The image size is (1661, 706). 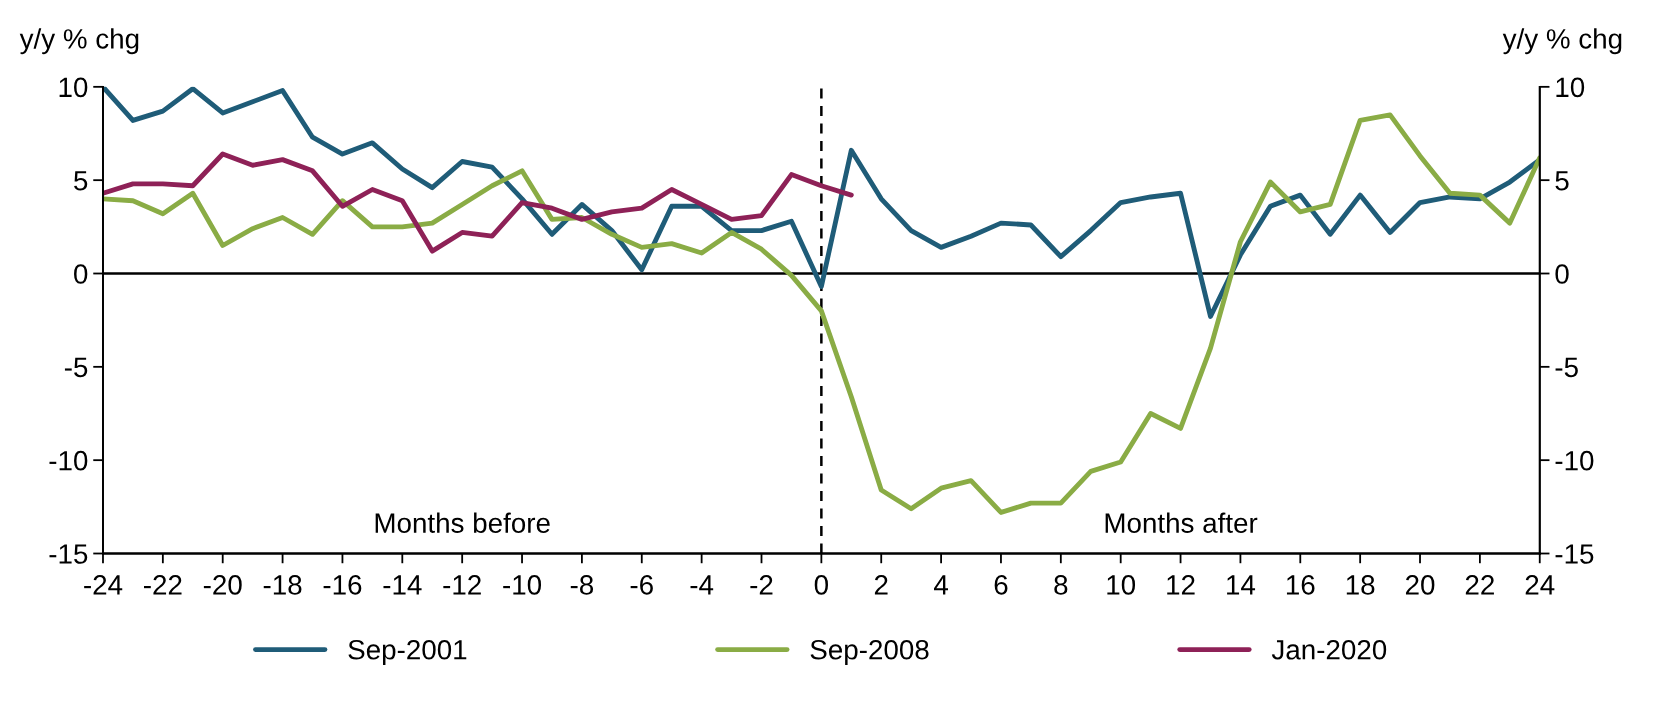 What do you see at coordinates (1181, 522) in the screenshot?
I see `annotation: Months after` at bounding box center [1181, 522].